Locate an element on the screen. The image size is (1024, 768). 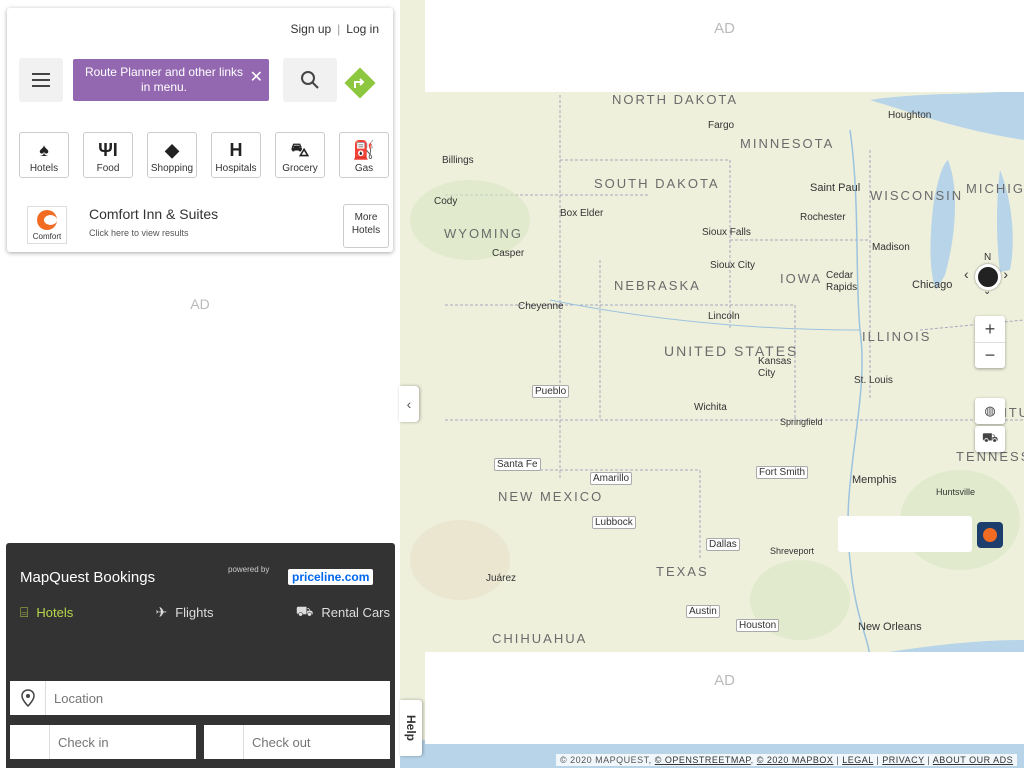
location-row is located at coordinates (200, 698).